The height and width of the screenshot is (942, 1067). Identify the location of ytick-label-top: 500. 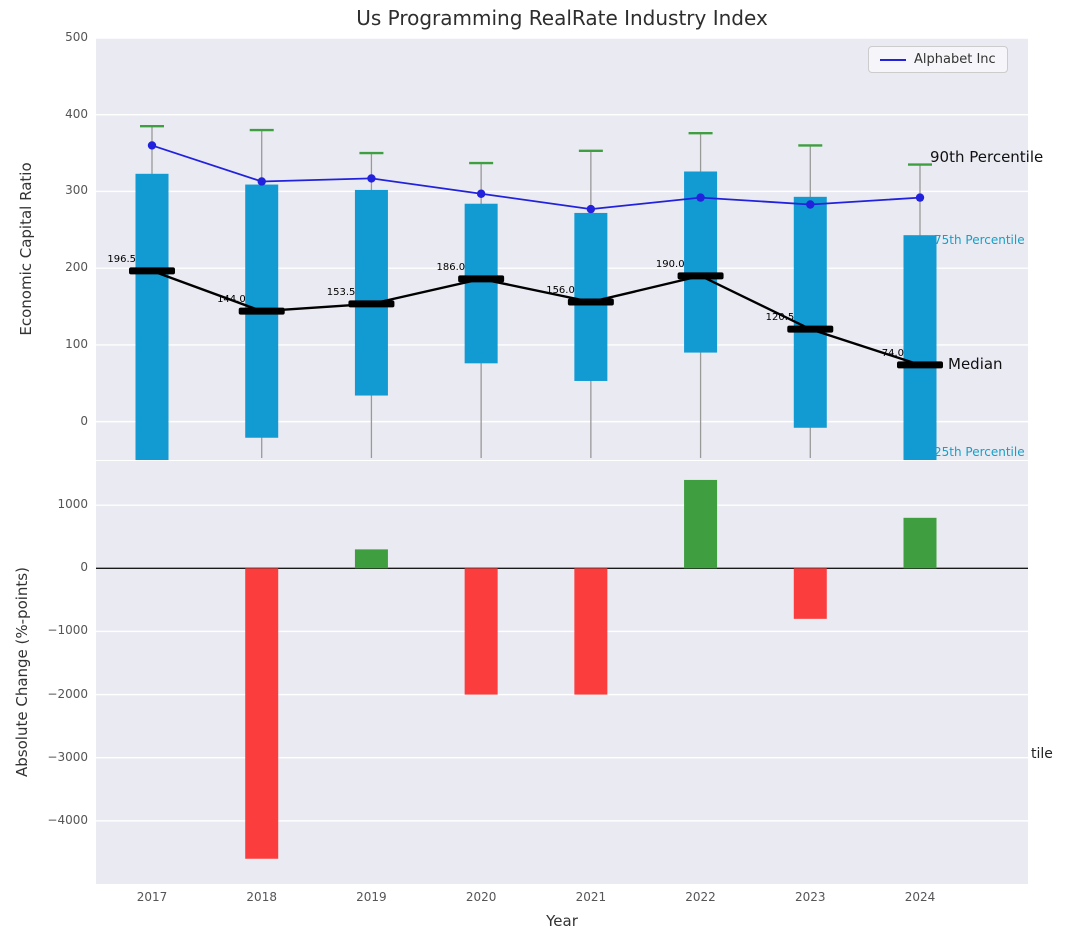
(76, 37).